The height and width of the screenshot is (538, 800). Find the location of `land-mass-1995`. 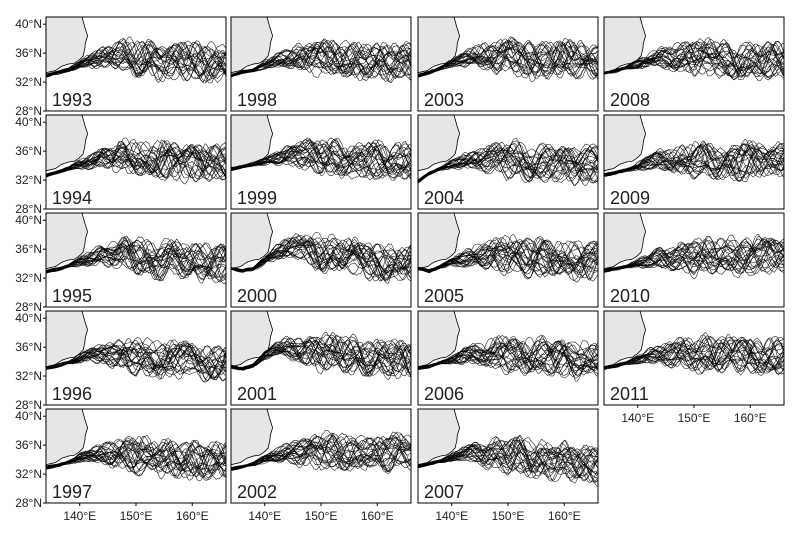

land-mass-1995 is located at coordinates (67, 244).